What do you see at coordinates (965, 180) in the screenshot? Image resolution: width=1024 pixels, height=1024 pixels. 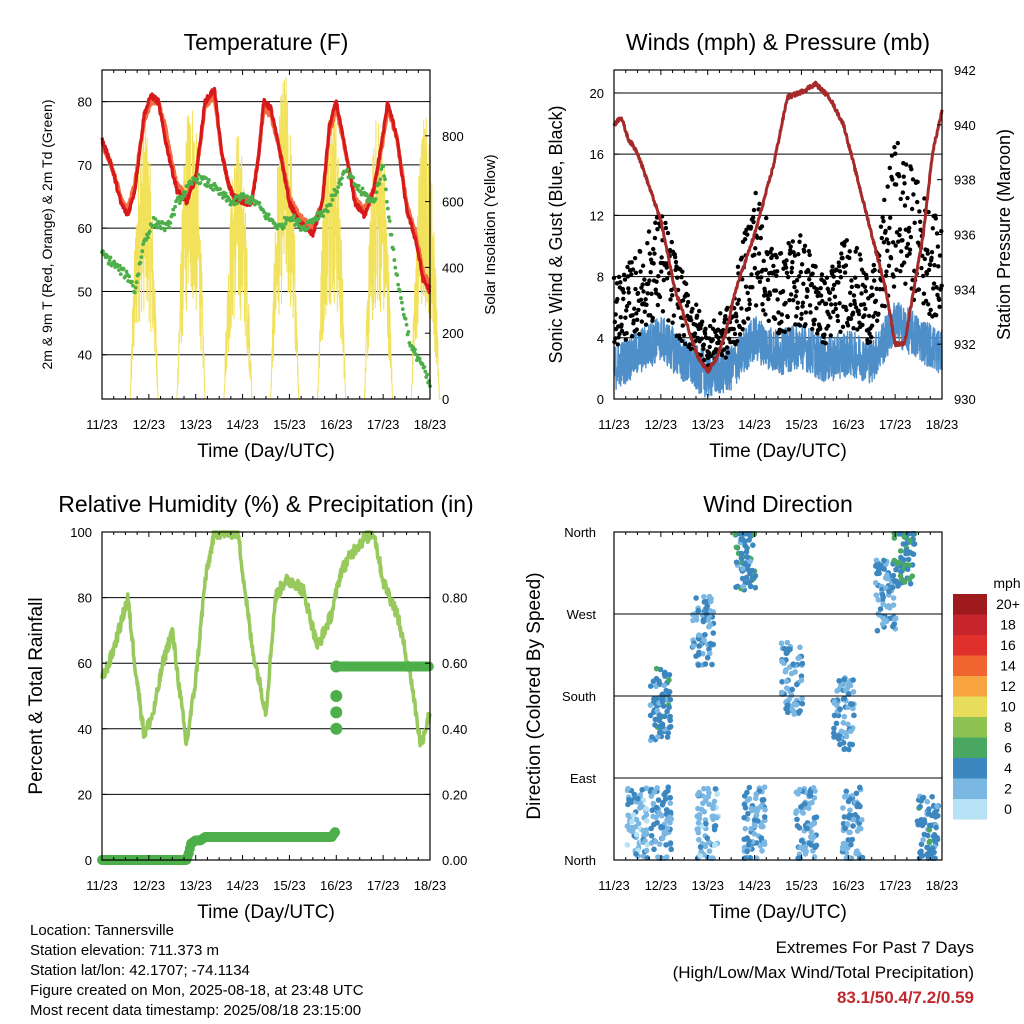 I see `y2-tick-label: 938` at bounding box center [965, 180].